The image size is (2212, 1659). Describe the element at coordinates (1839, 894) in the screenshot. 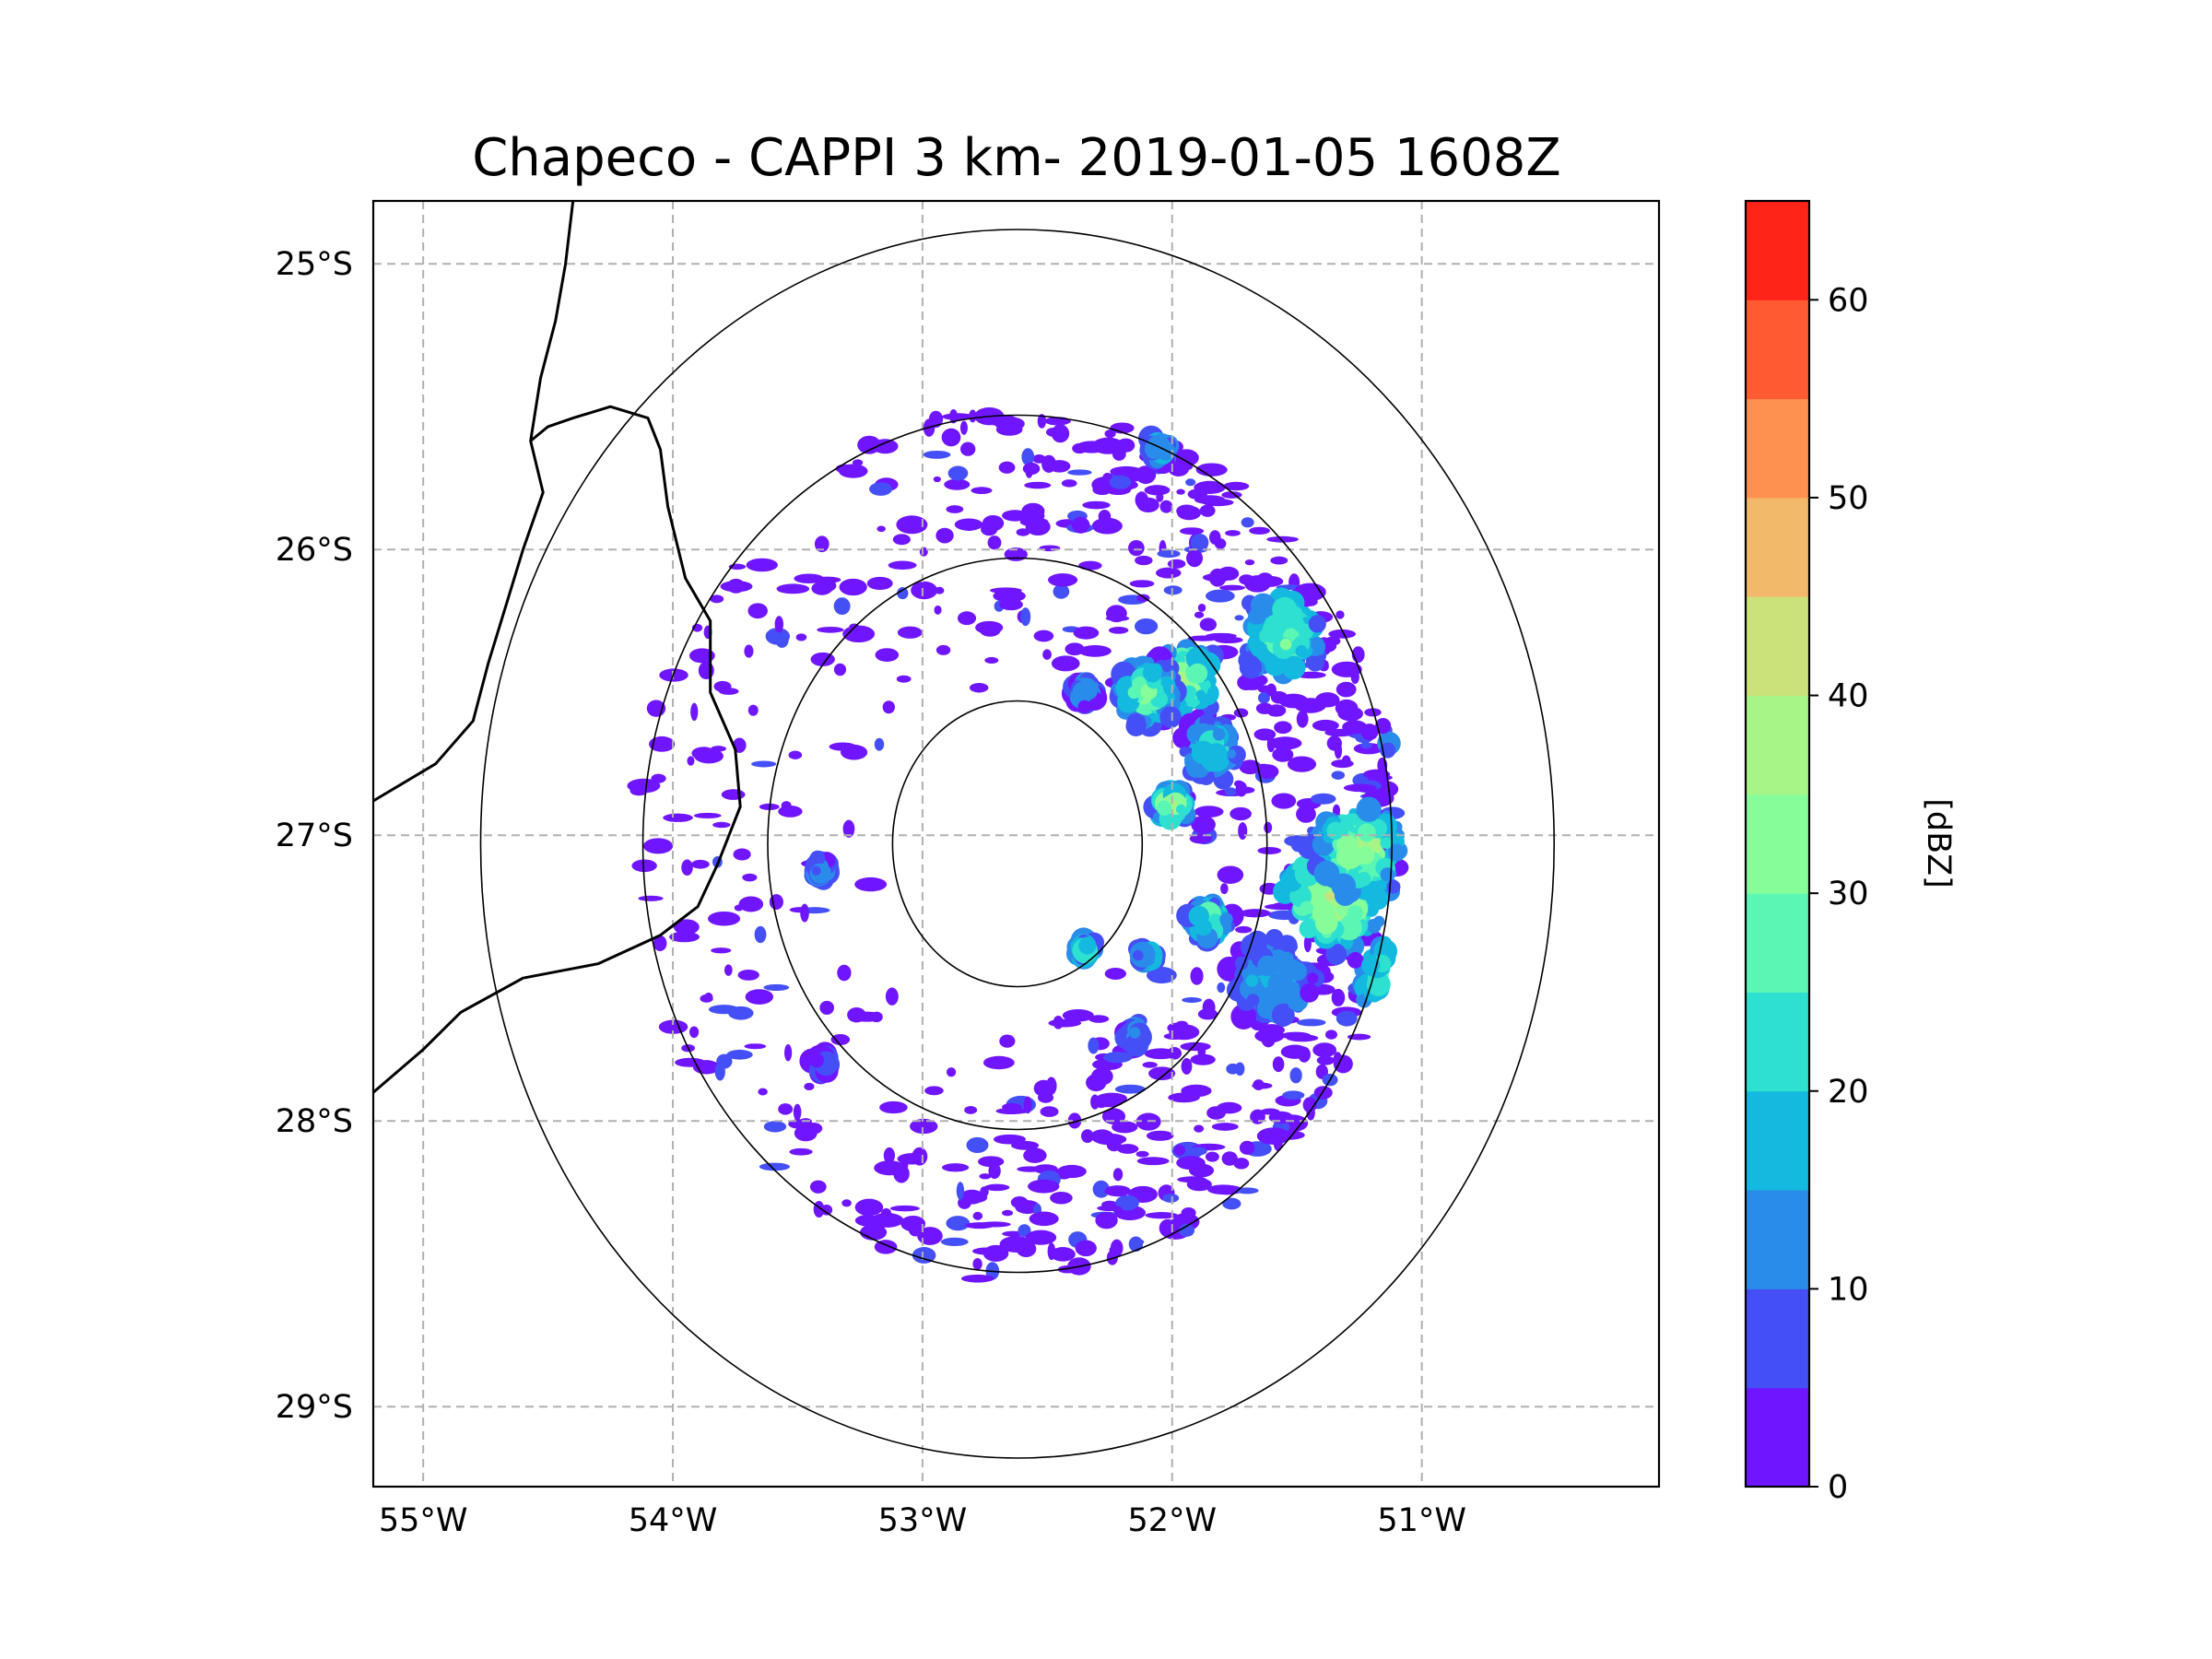

I see `colorbar-ticks: 0 10 20 30 40 50 60` at that location.